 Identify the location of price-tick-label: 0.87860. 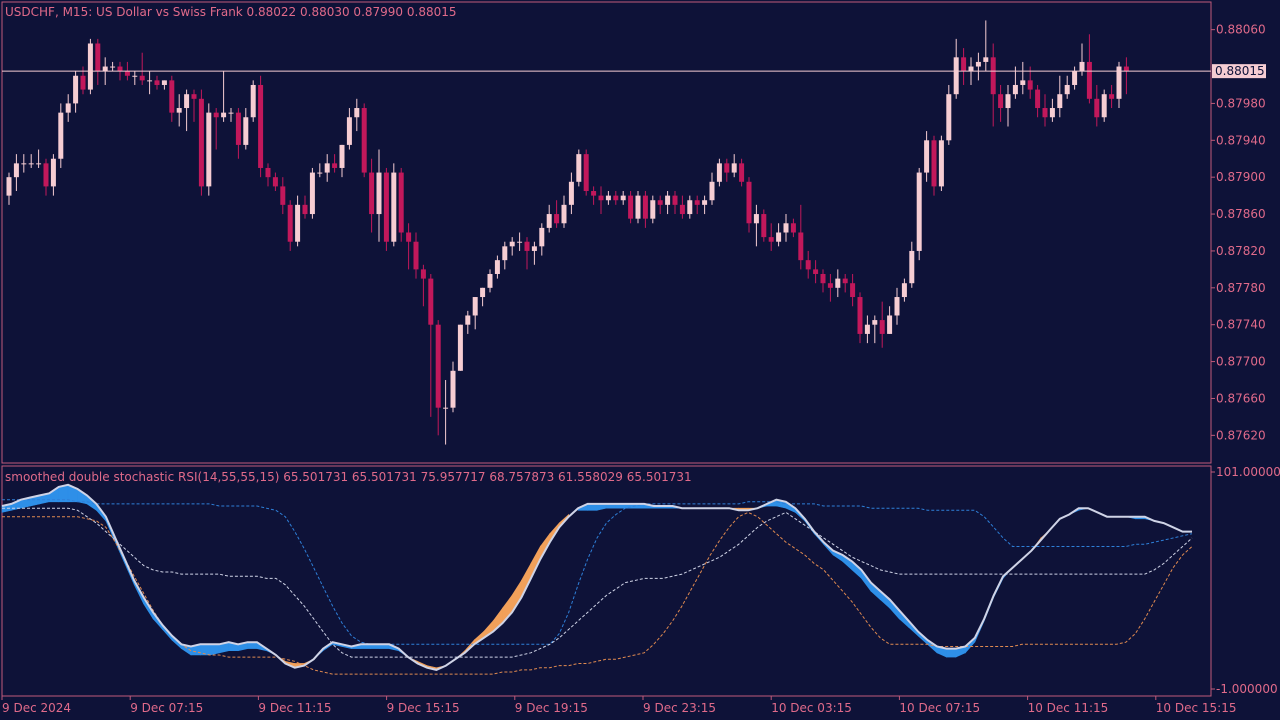
(1241, 214).